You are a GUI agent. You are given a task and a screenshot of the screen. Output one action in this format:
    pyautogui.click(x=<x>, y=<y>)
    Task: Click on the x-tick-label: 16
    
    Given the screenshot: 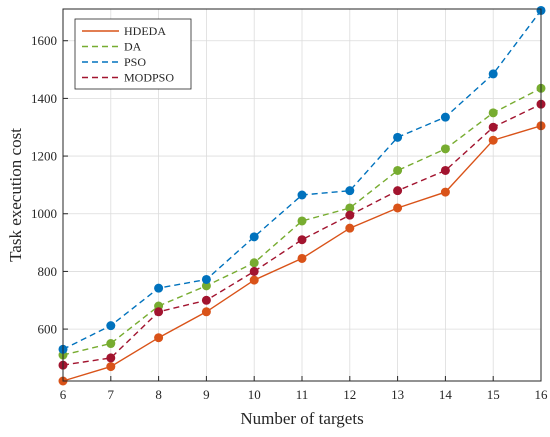 What is the action you would take?
    pyautogui.click(x=542, y=394)
    